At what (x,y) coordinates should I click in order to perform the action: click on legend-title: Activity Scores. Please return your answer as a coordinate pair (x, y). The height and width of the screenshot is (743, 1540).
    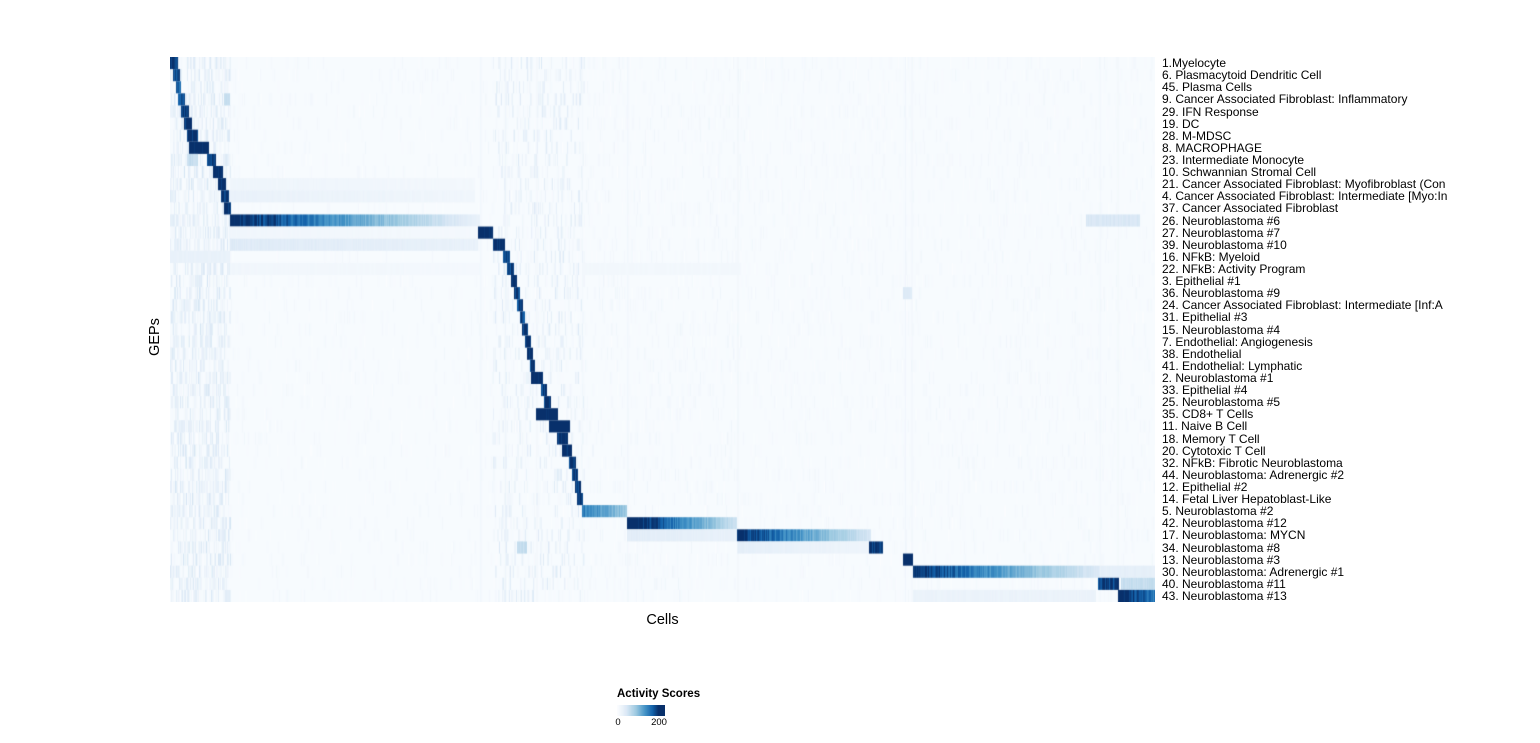
    Looking at the image, I should click on (659, 694).